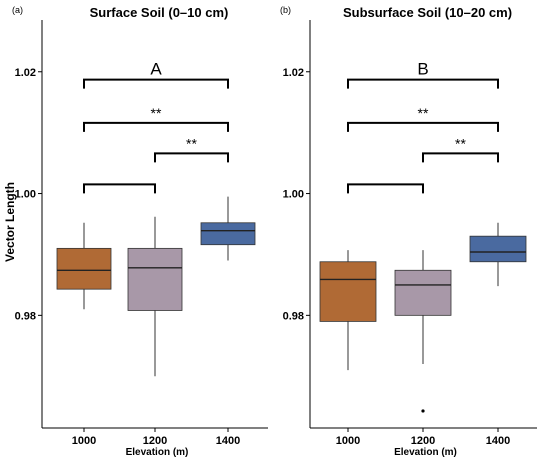 This screenshot has width=550, height=458. I want to click on panel-tag: (b), so click(285, 10).